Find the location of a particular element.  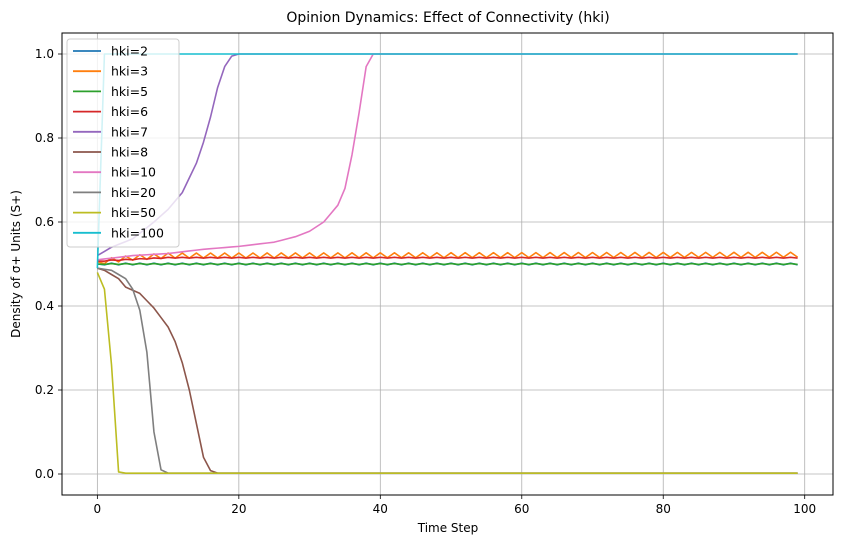

legend-label: hki=7 is located at coordinates (129, 131).